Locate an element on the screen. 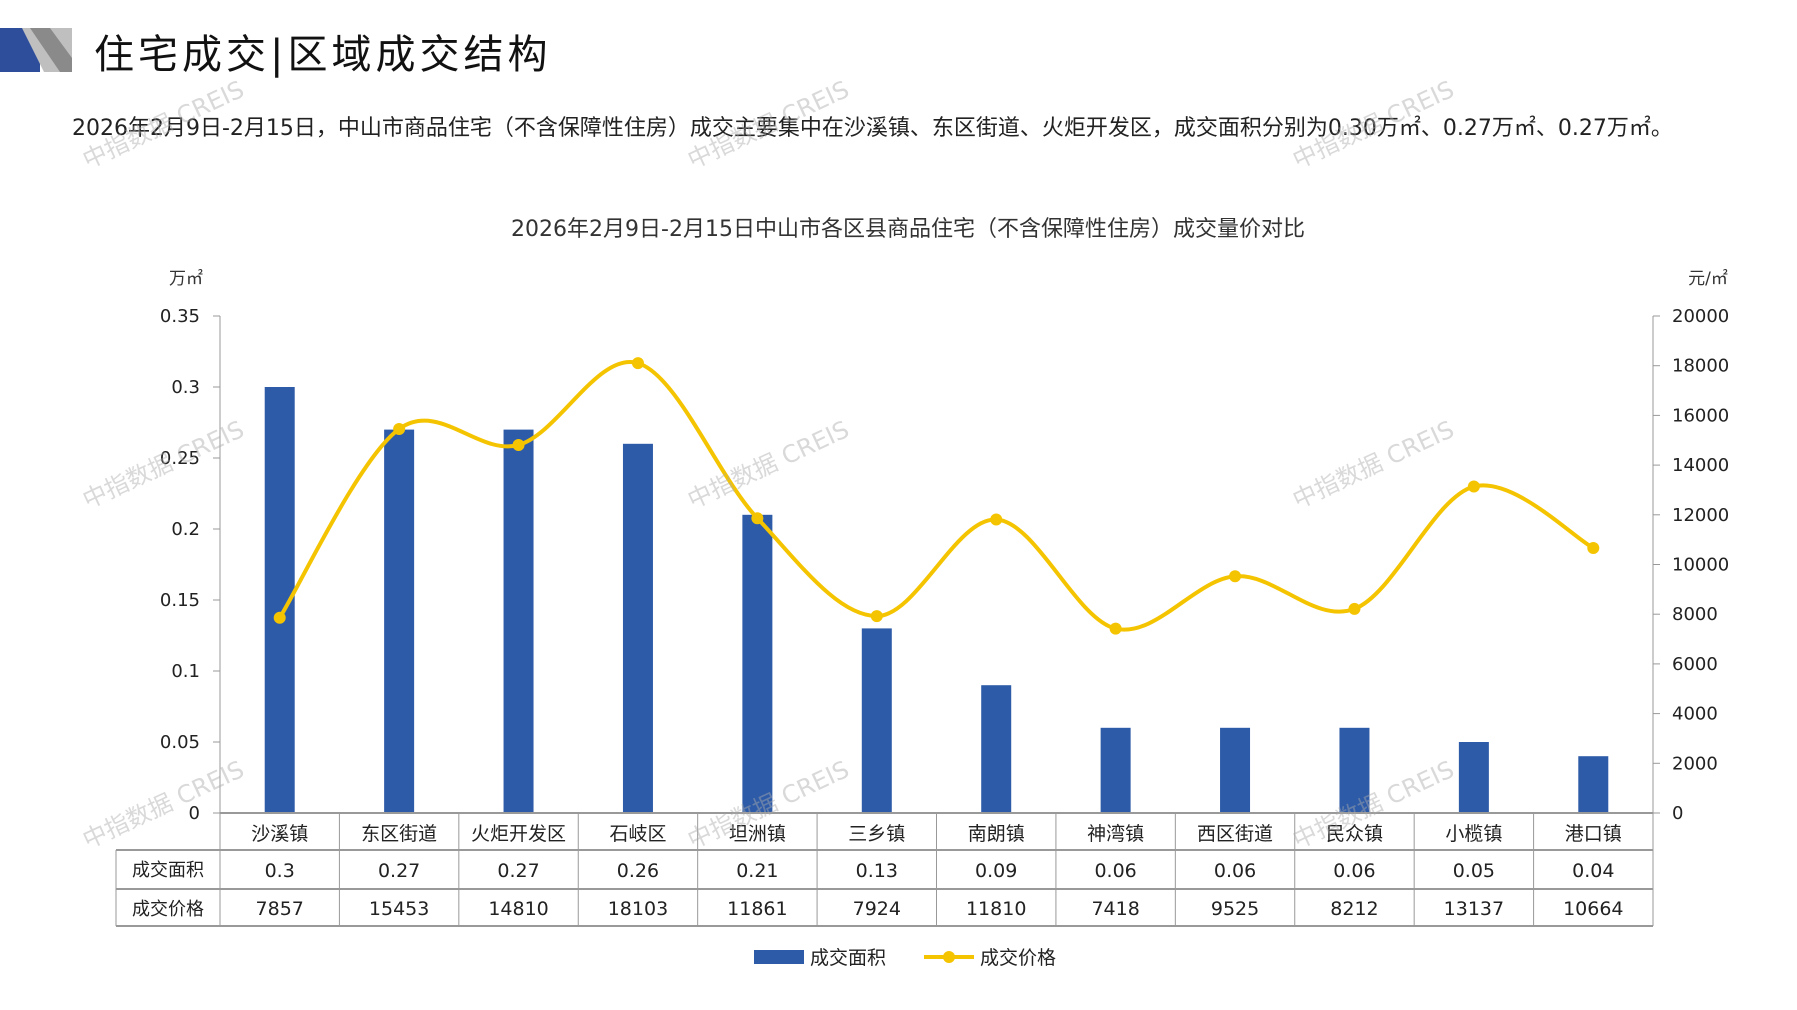 This screenshot has height=1010, width=1797. price-point-港口镇 is located at coordinates (1593, 547).